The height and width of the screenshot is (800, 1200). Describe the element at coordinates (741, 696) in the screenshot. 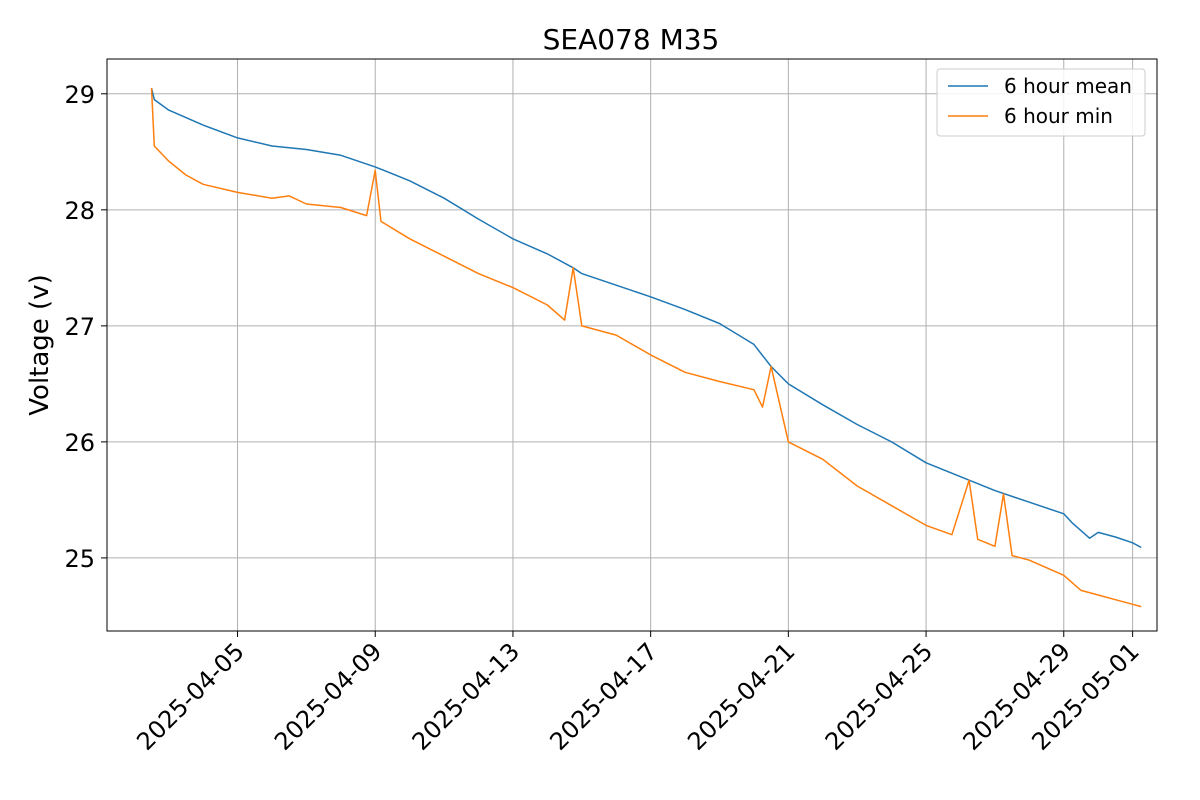

I see `x-tick-label: 2025-04-21` at that location.